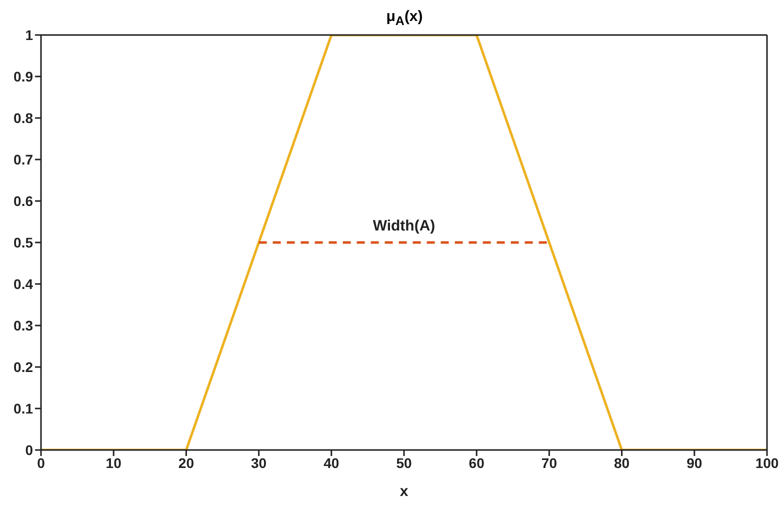 The image size is (784, 506). Describe the element at coordinates (29, 450) in the screenshot. I see `y-tick-label: 0` at that location.